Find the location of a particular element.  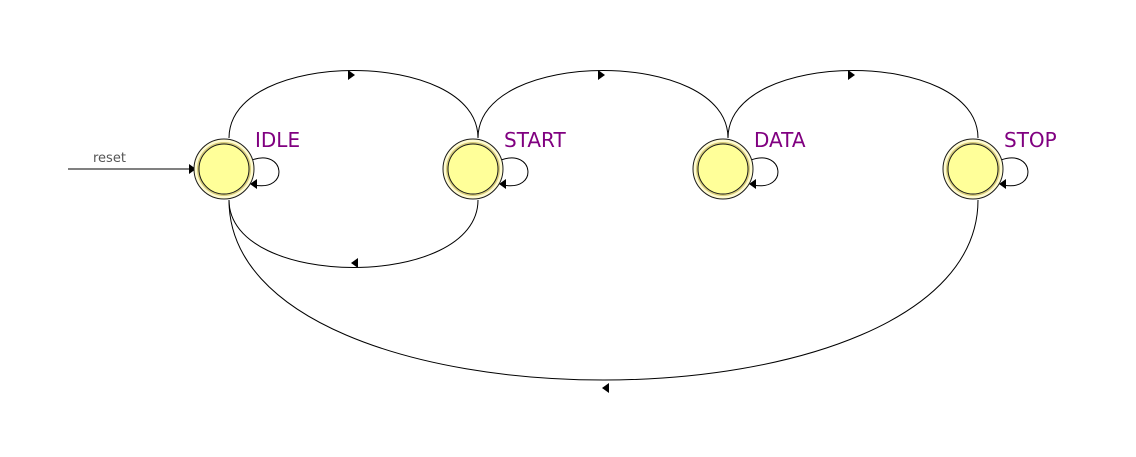

state-data-label: DATA is located at coordinates (780, 140).